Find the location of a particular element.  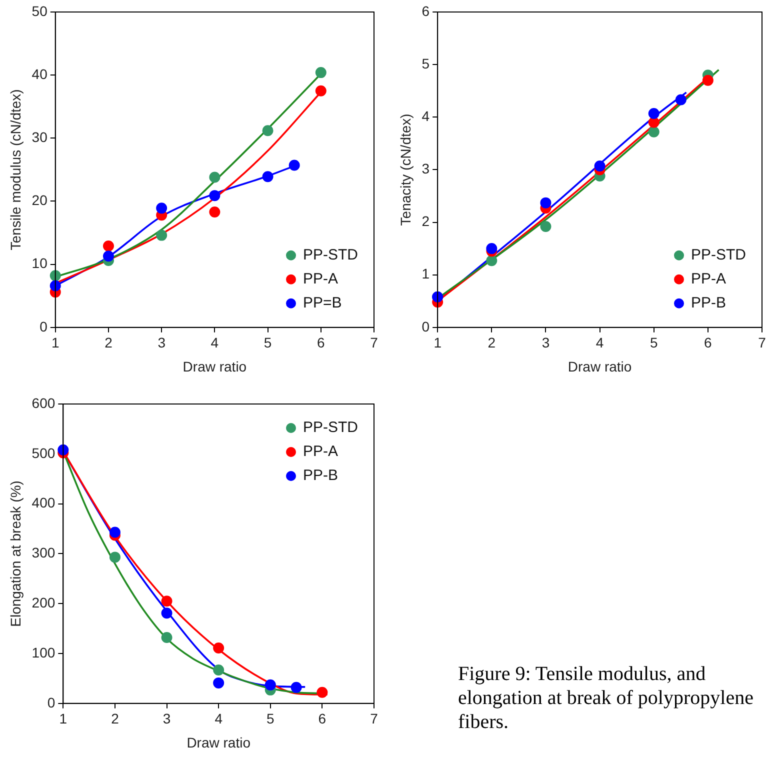

y-tick-label: 20 is located at coordinates (40, 200).